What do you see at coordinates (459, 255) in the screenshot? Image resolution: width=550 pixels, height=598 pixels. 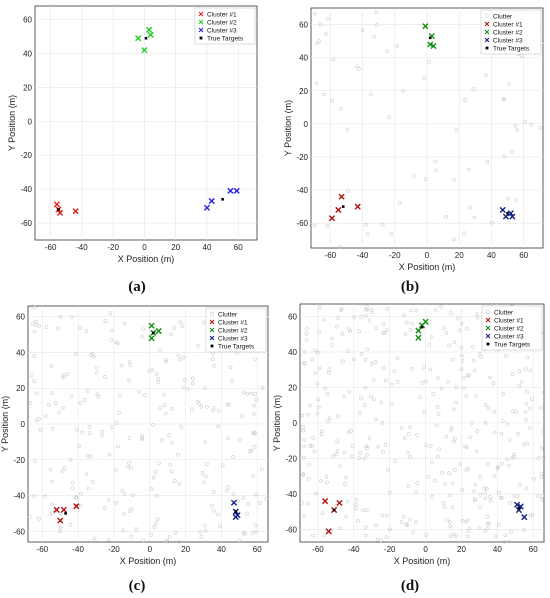 I see `x-tick-label: 20` at bounding box center [459, 255].